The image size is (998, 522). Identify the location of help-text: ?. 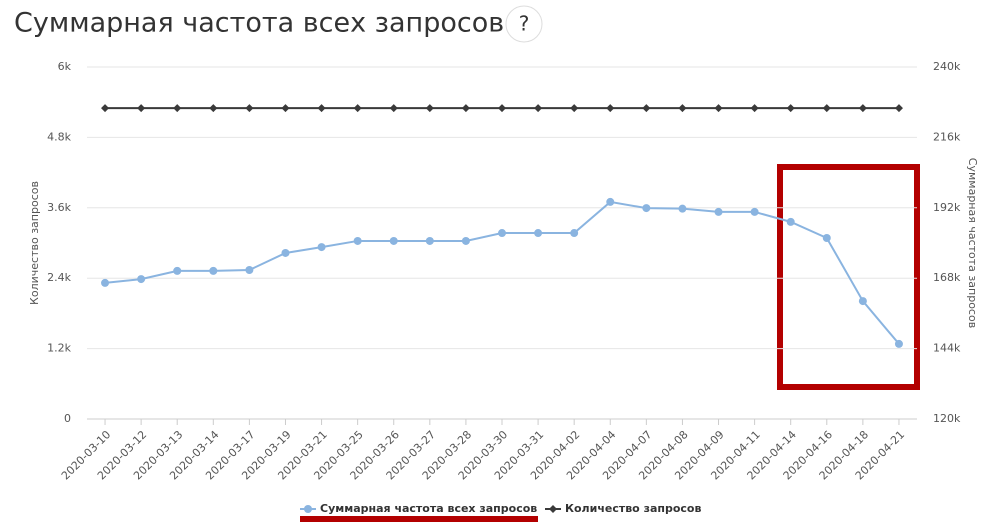
(524, 24).